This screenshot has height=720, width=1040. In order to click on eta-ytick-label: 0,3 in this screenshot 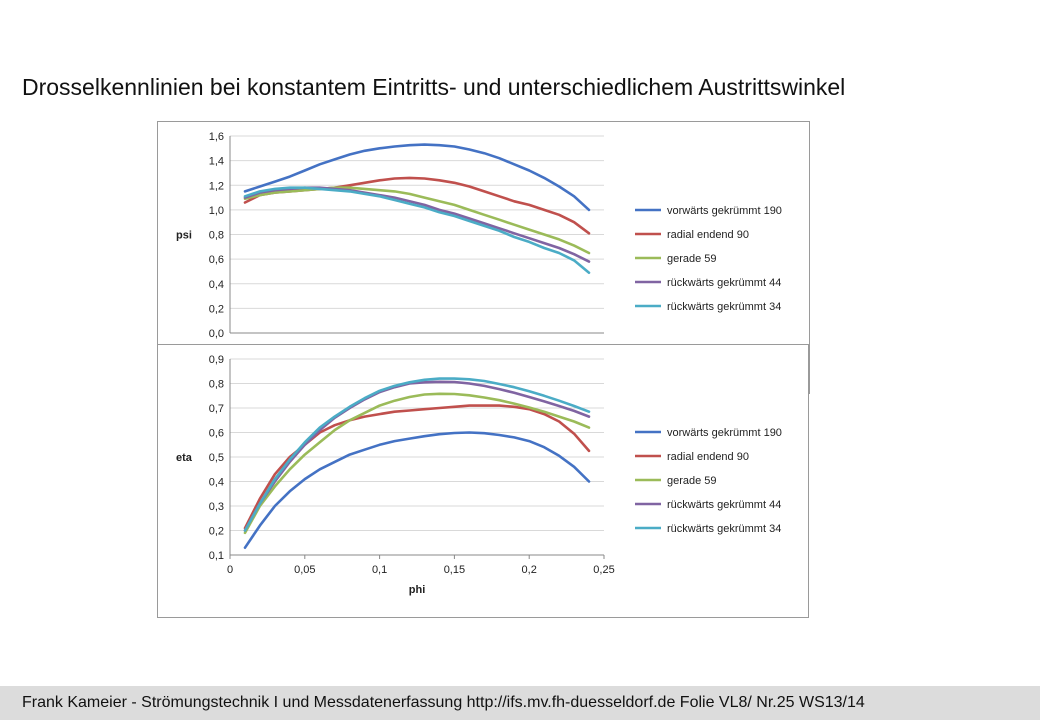, I will do `click(216, 507)`.